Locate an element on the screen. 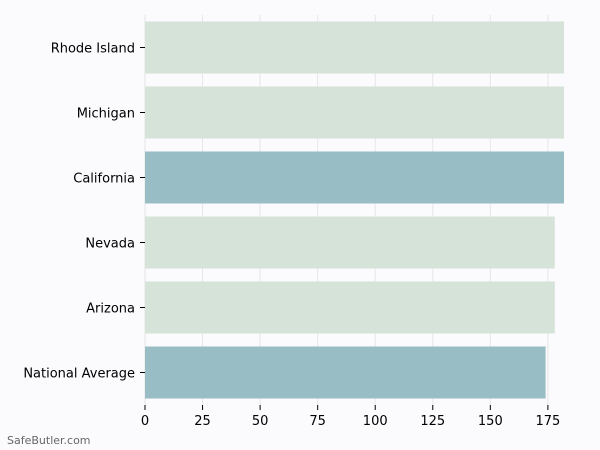 This screenshot has height=450, width=600. bar-california is located at coordinates (354, 177).